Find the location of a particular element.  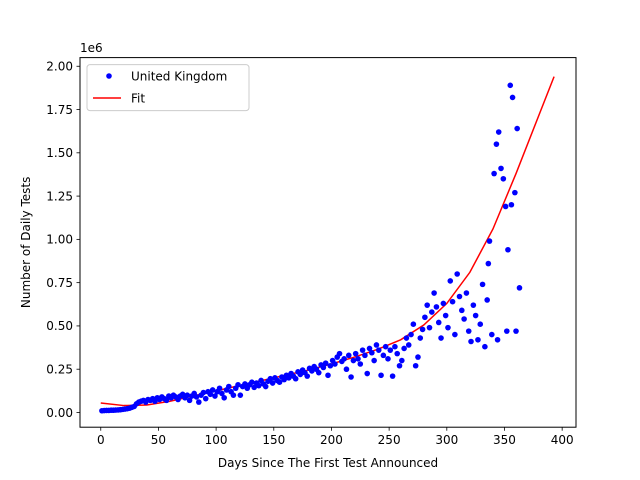

x-tick-label: 100 is located at coordinates (216, 440).